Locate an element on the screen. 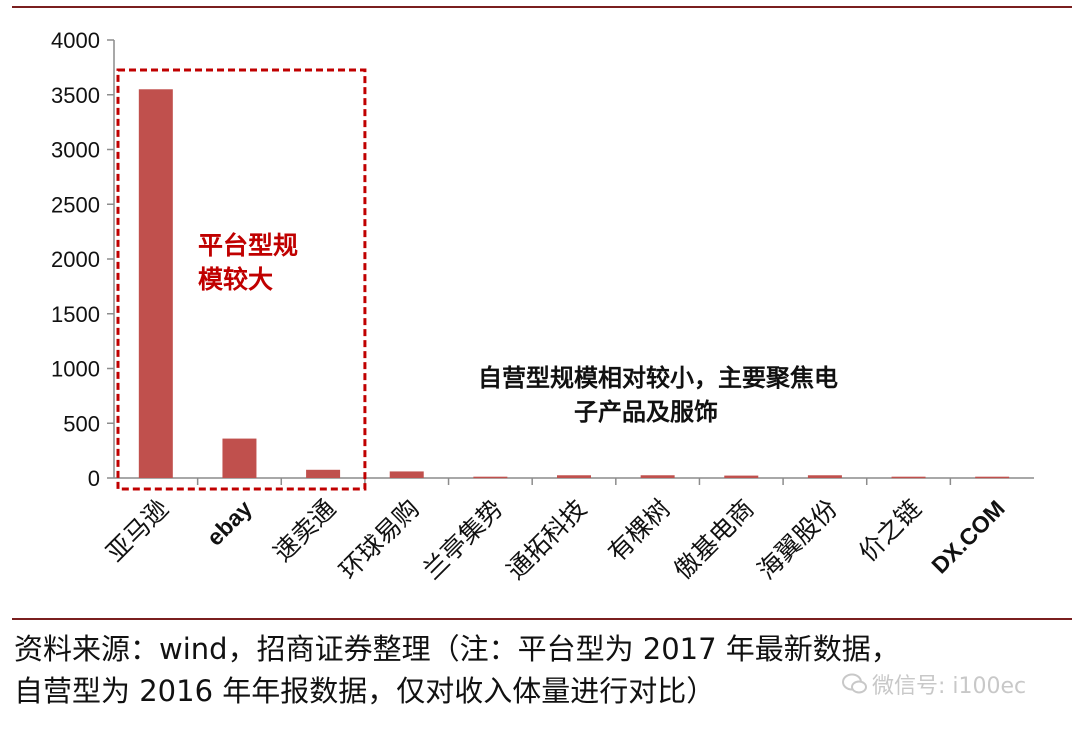 Image resolution: width=1080 pixels, height=732 pixels. y-tick-label: 3000 is located at coordinates (75, 150).